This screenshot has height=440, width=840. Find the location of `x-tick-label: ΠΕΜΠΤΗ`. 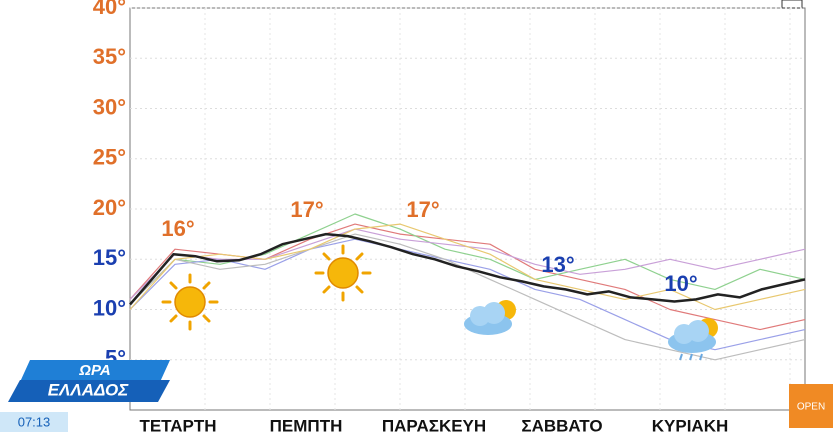

x-tick-label: ΠΕΜΠΤΗ is located at coordinates (306, 425).